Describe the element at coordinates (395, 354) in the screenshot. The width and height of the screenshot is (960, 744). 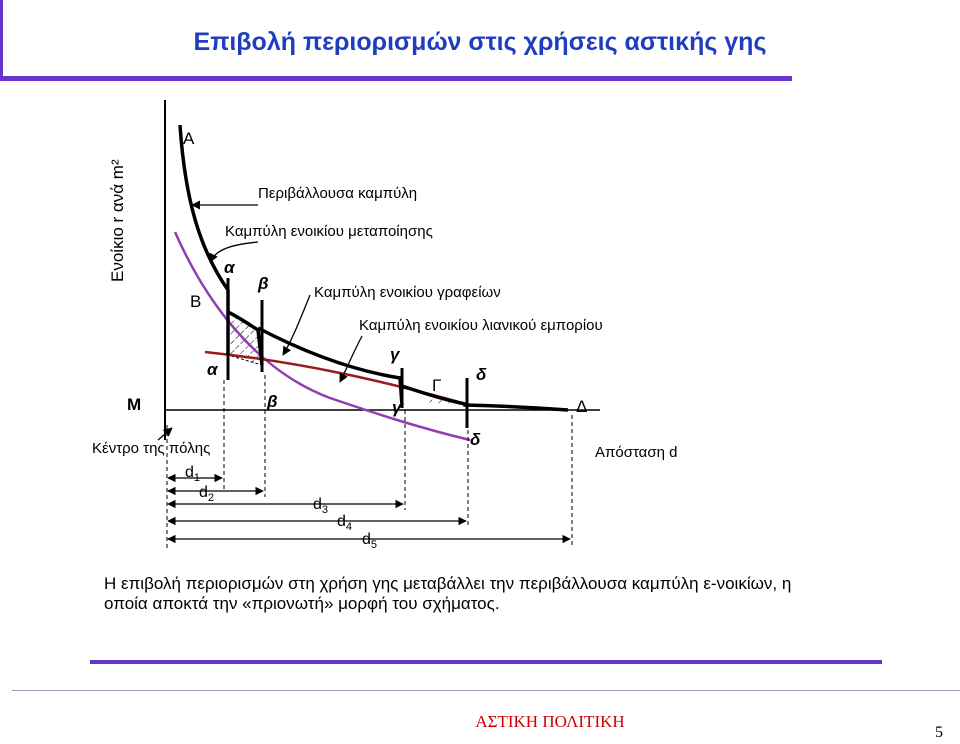
I see `gamma-top-label: γ` at that location.